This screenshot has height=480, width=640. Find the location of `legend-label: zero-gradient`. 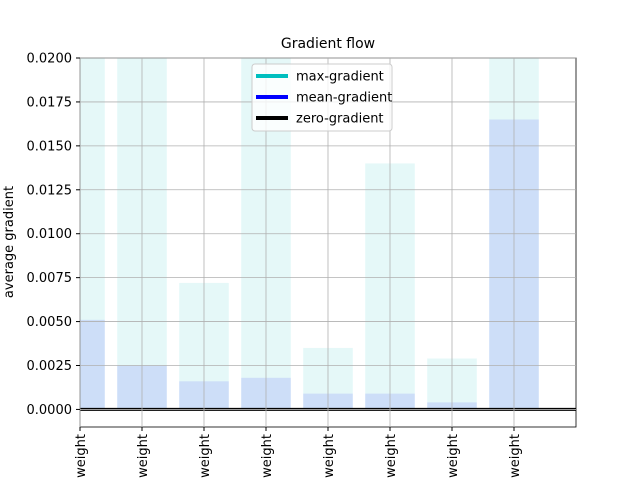

legend-label: zero-gradient is located at coordinates (340, 119).